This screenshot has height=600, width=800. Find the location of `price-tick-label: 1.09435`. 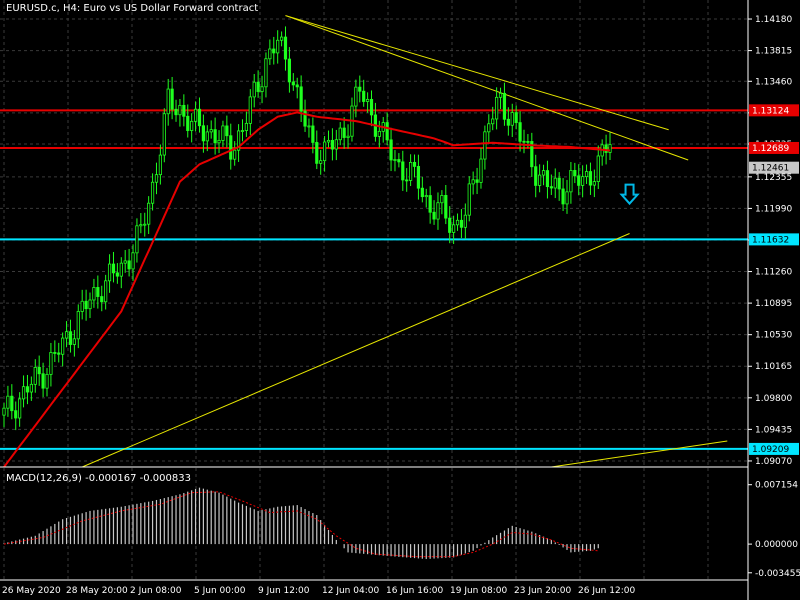

price-tick-label: 1.09435 is located at coordinates (773, 430).